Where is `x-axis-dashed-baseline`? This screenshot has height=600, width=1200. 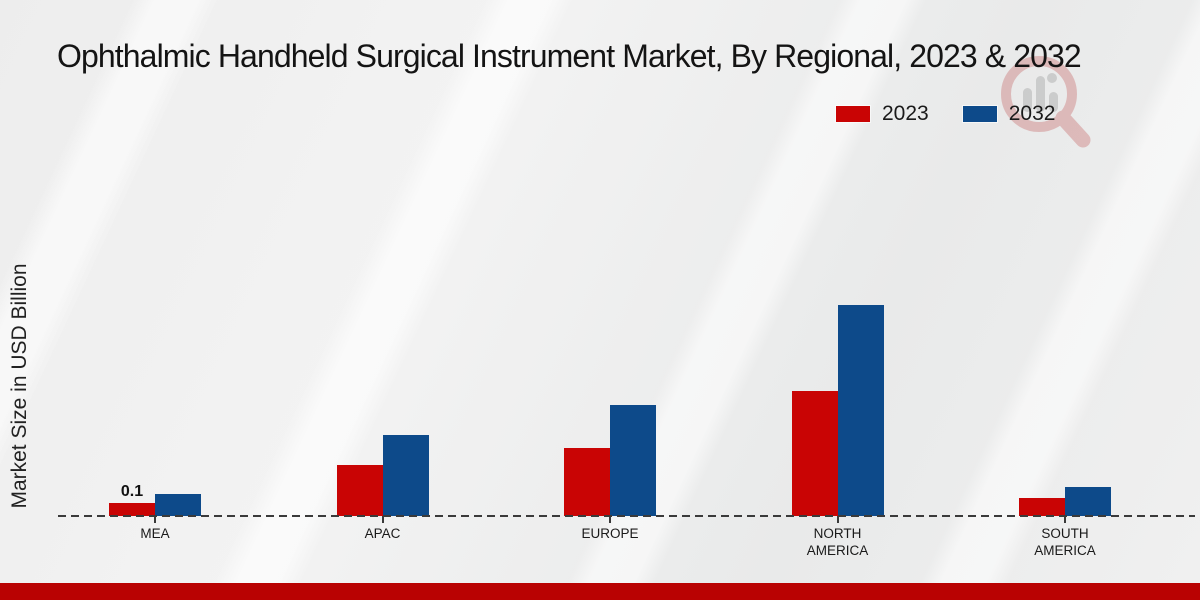 x-axis-dashed-baseline is located at coordinates (626, 516).